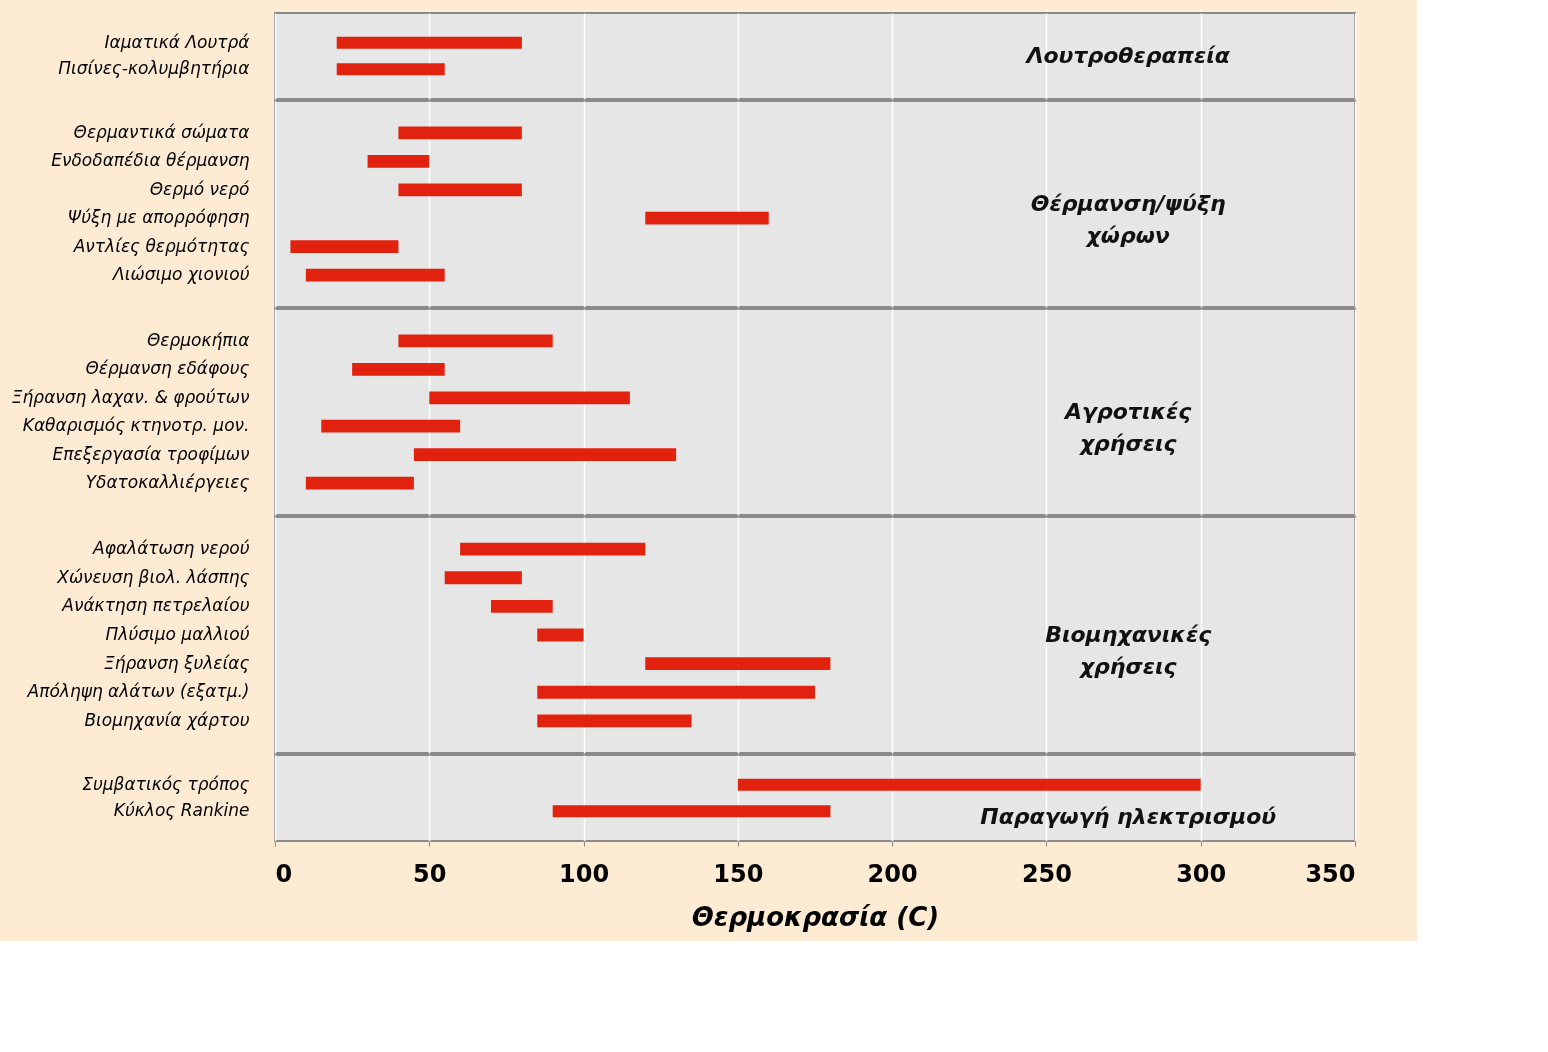 The height and width of the screenshot is (1052, 1548). Describe the element at coordinates (154, 68) in the screenshot. I see `y-tick-label: Πισίνες-κολυμβητήρια` at that location.